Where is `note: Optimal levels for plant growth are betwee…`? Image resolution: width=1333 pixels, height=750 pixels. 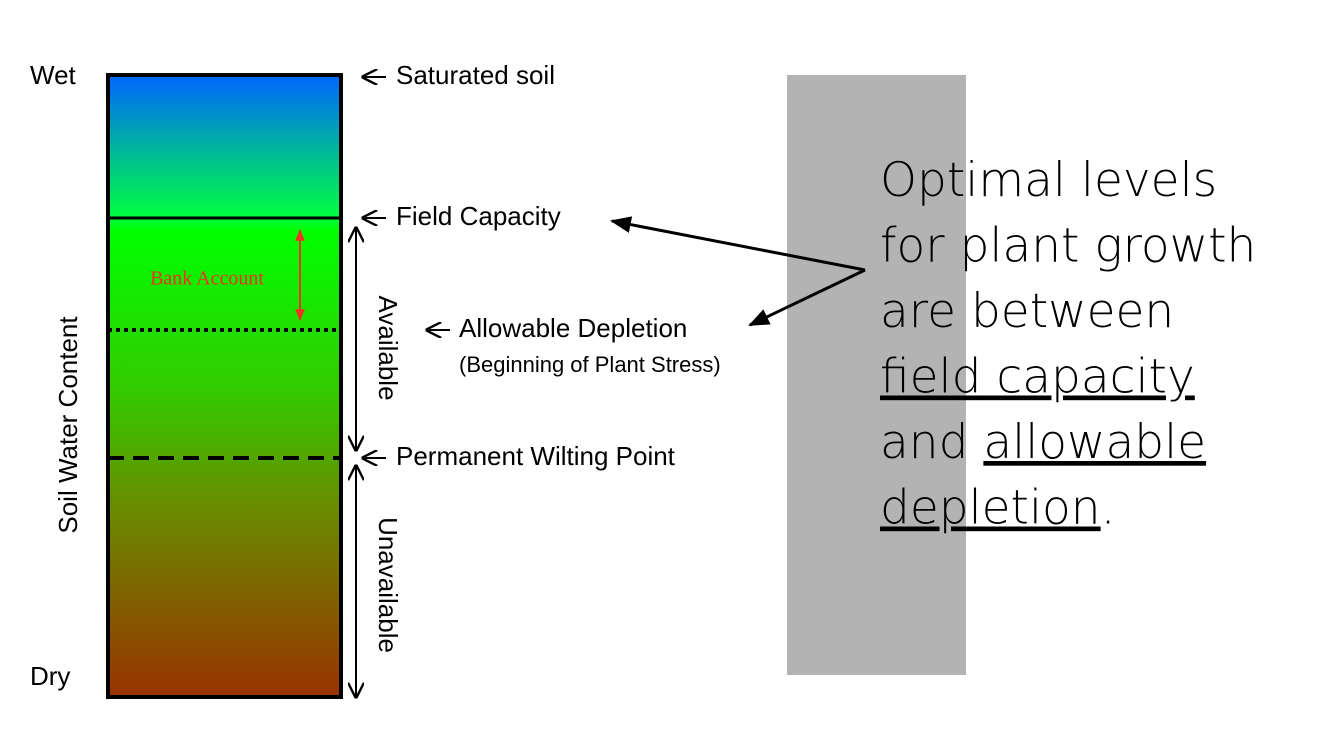 note: Optimal levels for plant growth are betwee… is located at coordinates (1068, 344).